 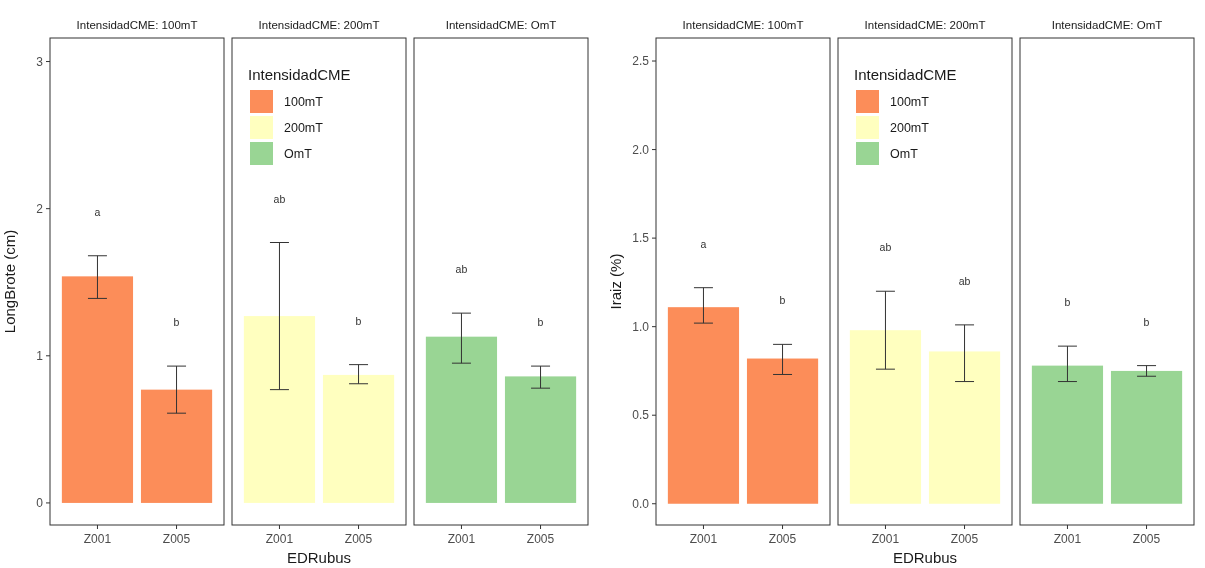 What do you see at coordinates (40, 356) in the screenshot?
I see `y-tick-label: 1` at bounding box center [40, 356].